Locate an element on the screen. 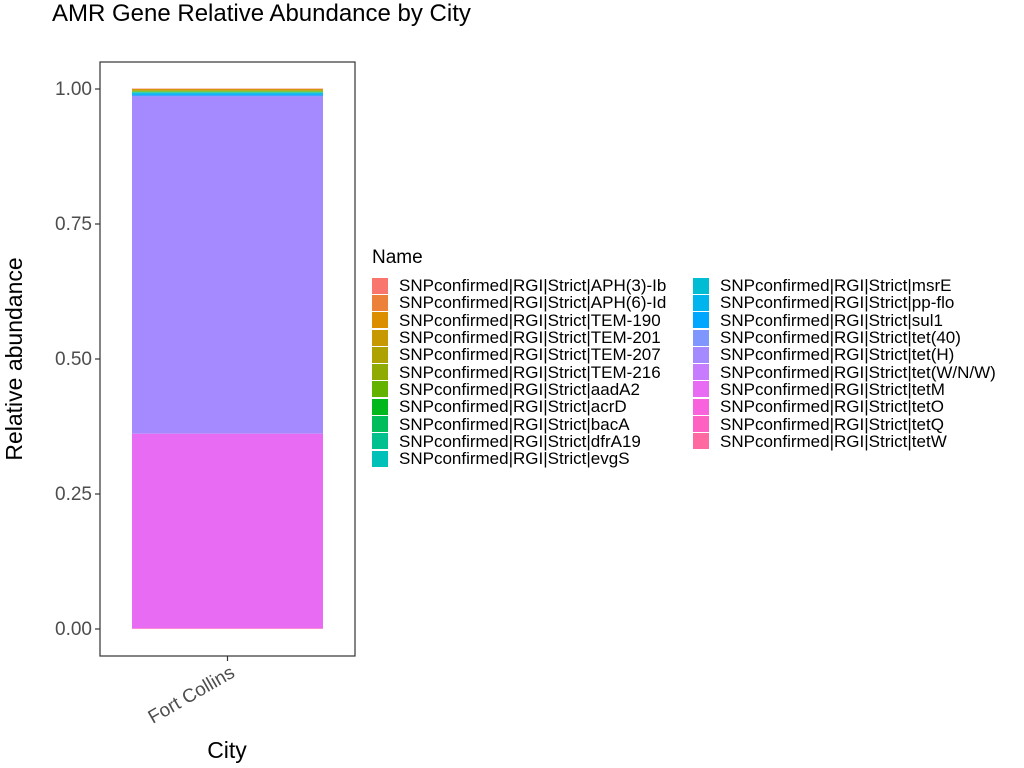  legend-label: SNPconfirmed|RGI|Strict|tet(W/N/W) is located at coordinates (858, 372).